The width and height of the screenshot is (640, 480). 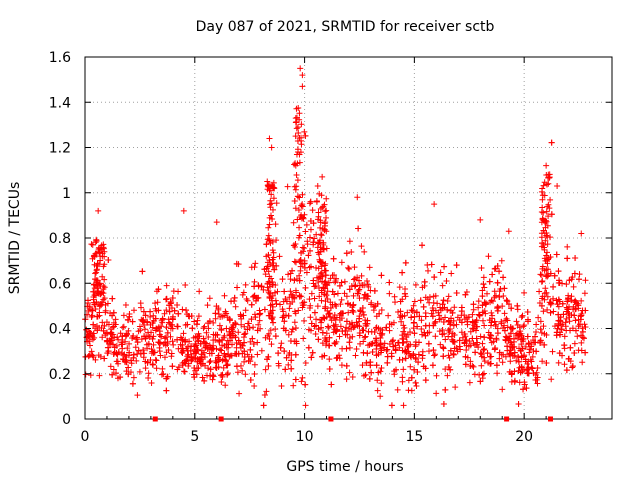 I want to click on x-axis-label: GPS time / hours, so click(x=344, y=467).